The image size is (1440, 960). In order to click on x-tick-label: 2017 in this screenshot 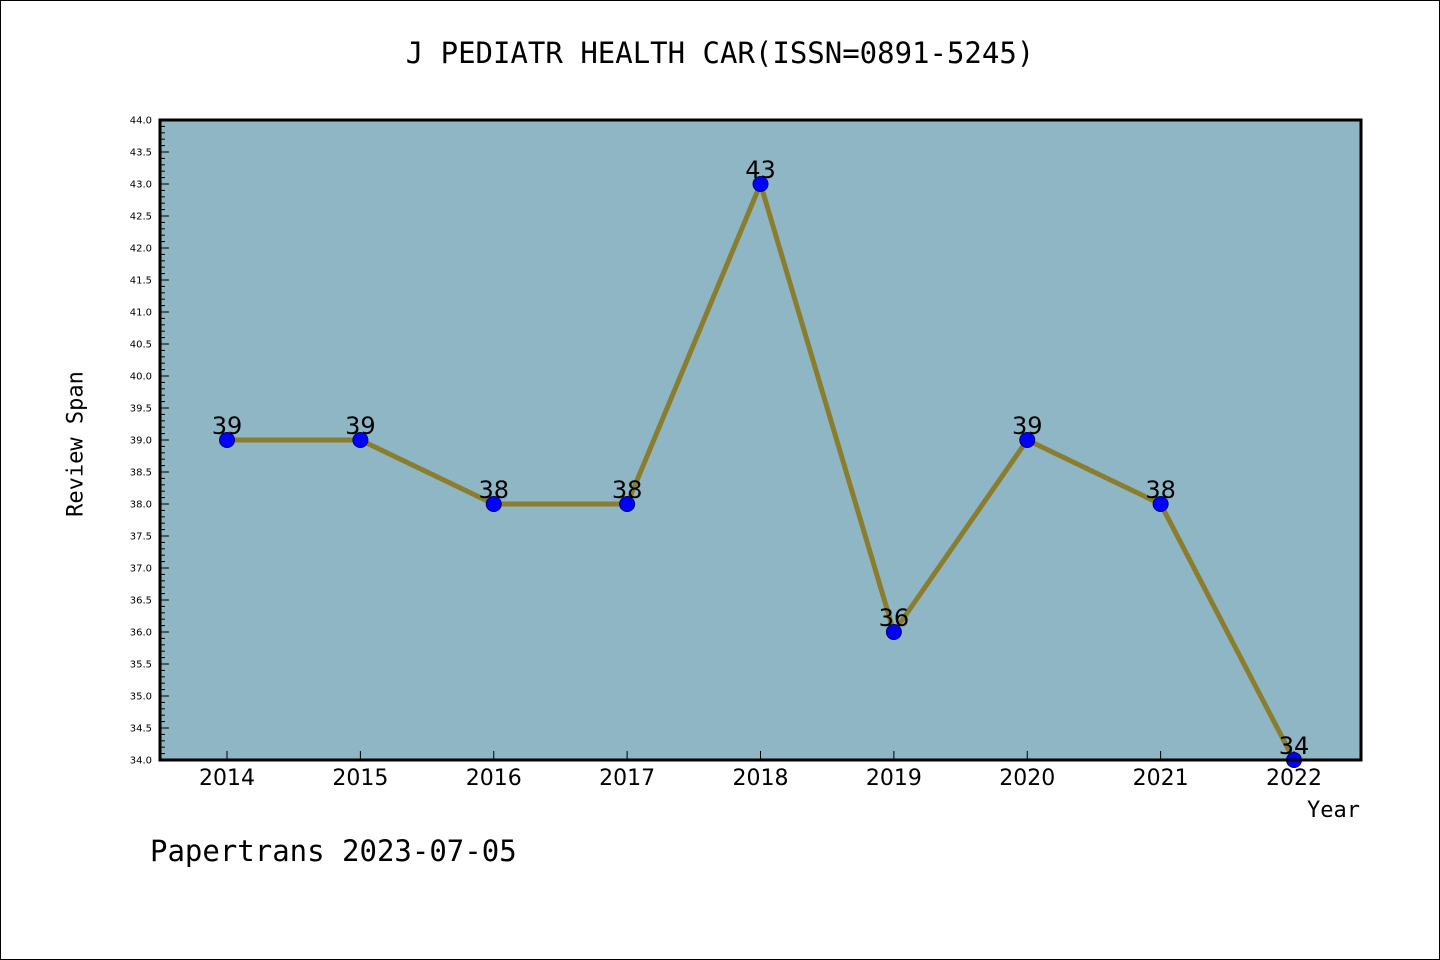, I will do `click(627, 778)`.